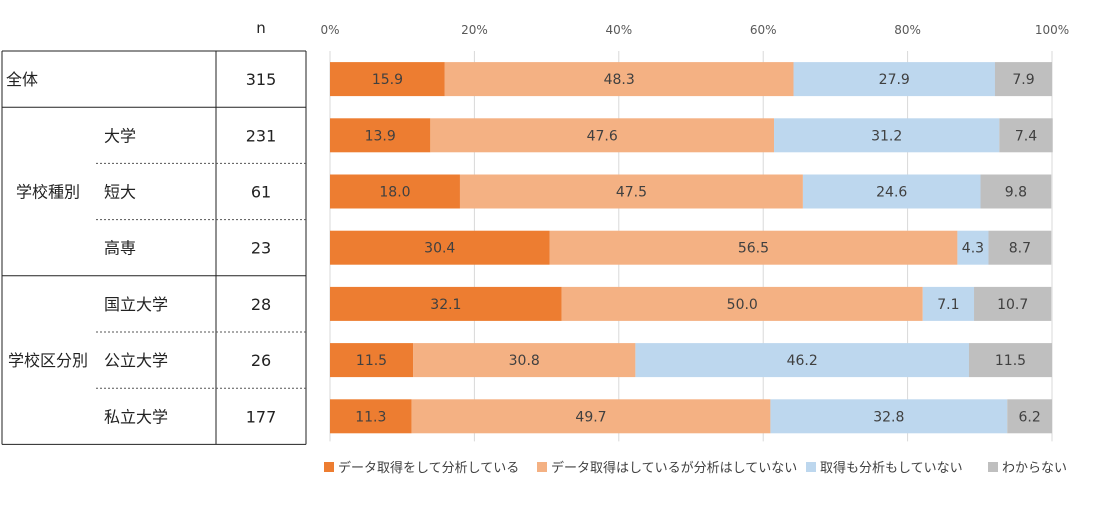 The width and height of the screenshot is (1104, 508). I want to click on data-label: 46.2, so click(802, 361).